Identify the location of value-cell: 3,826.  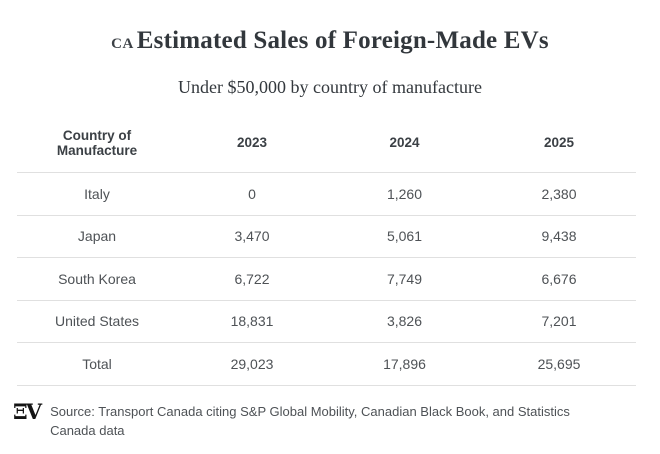
(404, 321).